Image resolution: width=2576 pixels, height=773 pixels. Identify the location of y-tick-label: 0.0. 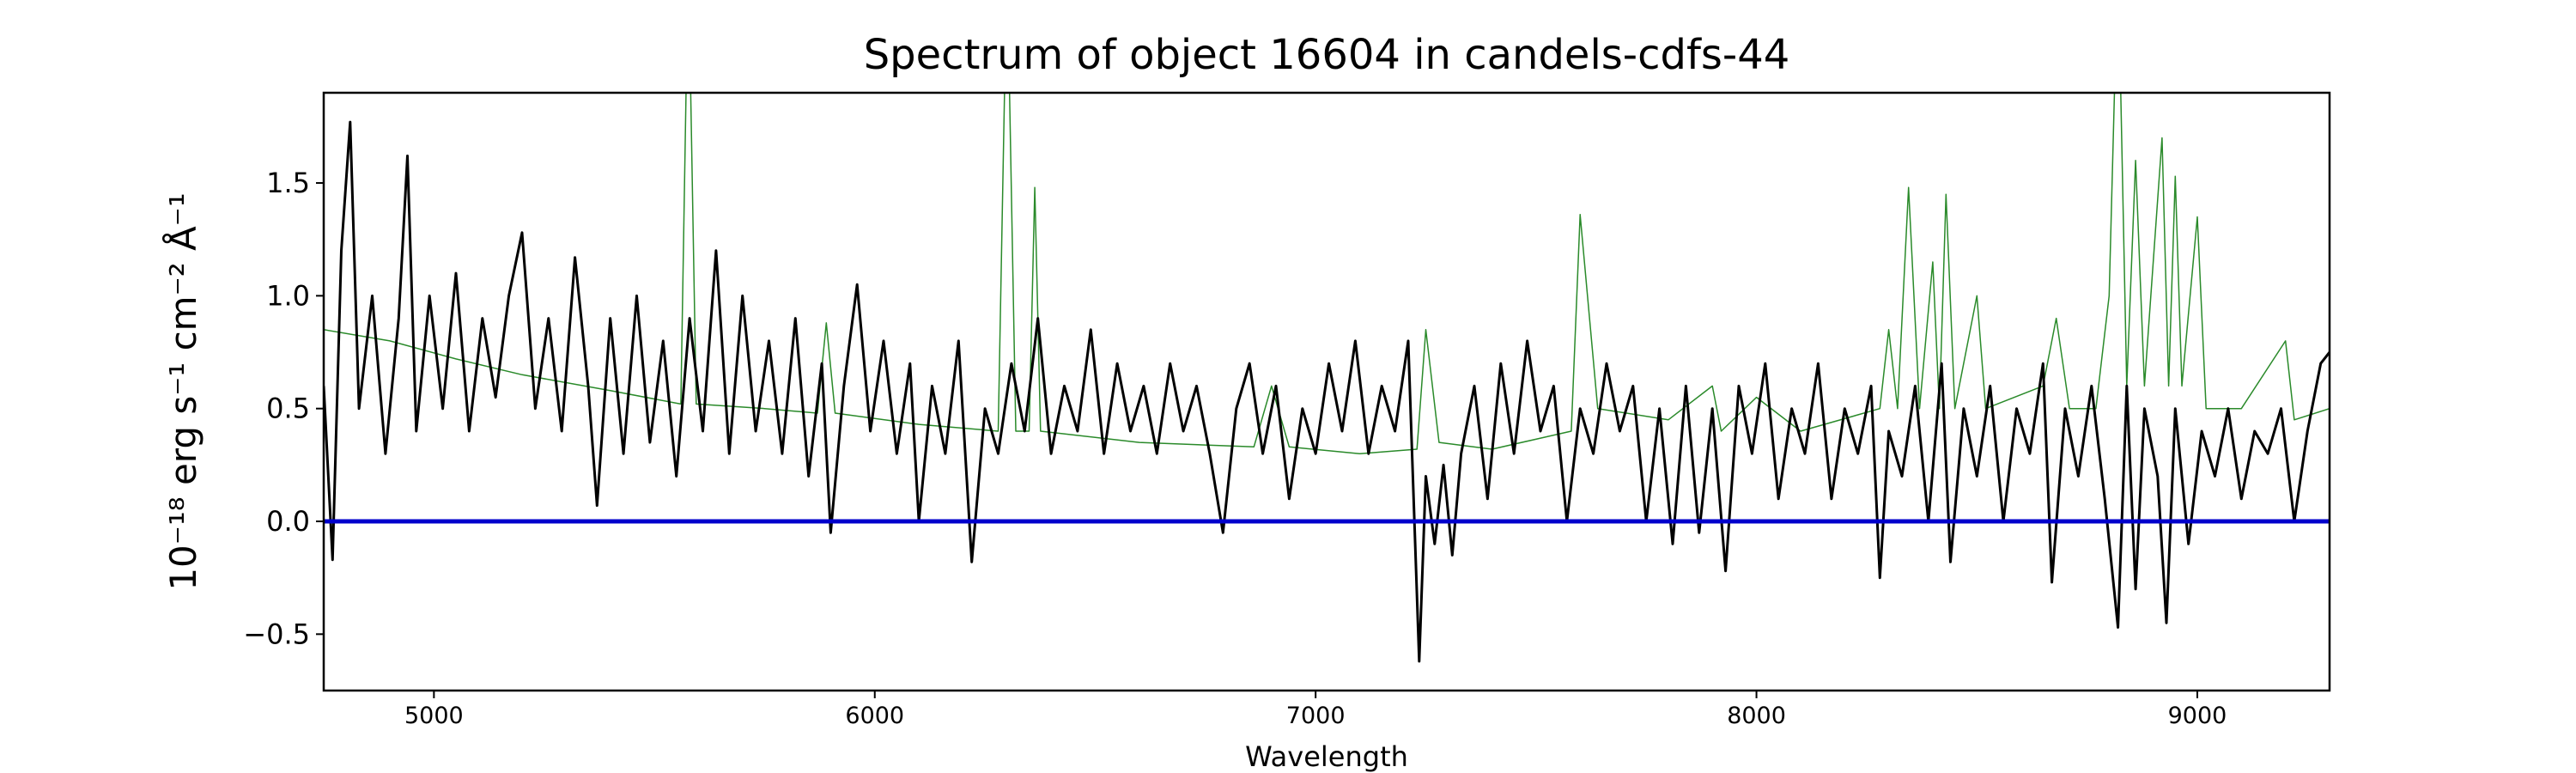
(288, 521).